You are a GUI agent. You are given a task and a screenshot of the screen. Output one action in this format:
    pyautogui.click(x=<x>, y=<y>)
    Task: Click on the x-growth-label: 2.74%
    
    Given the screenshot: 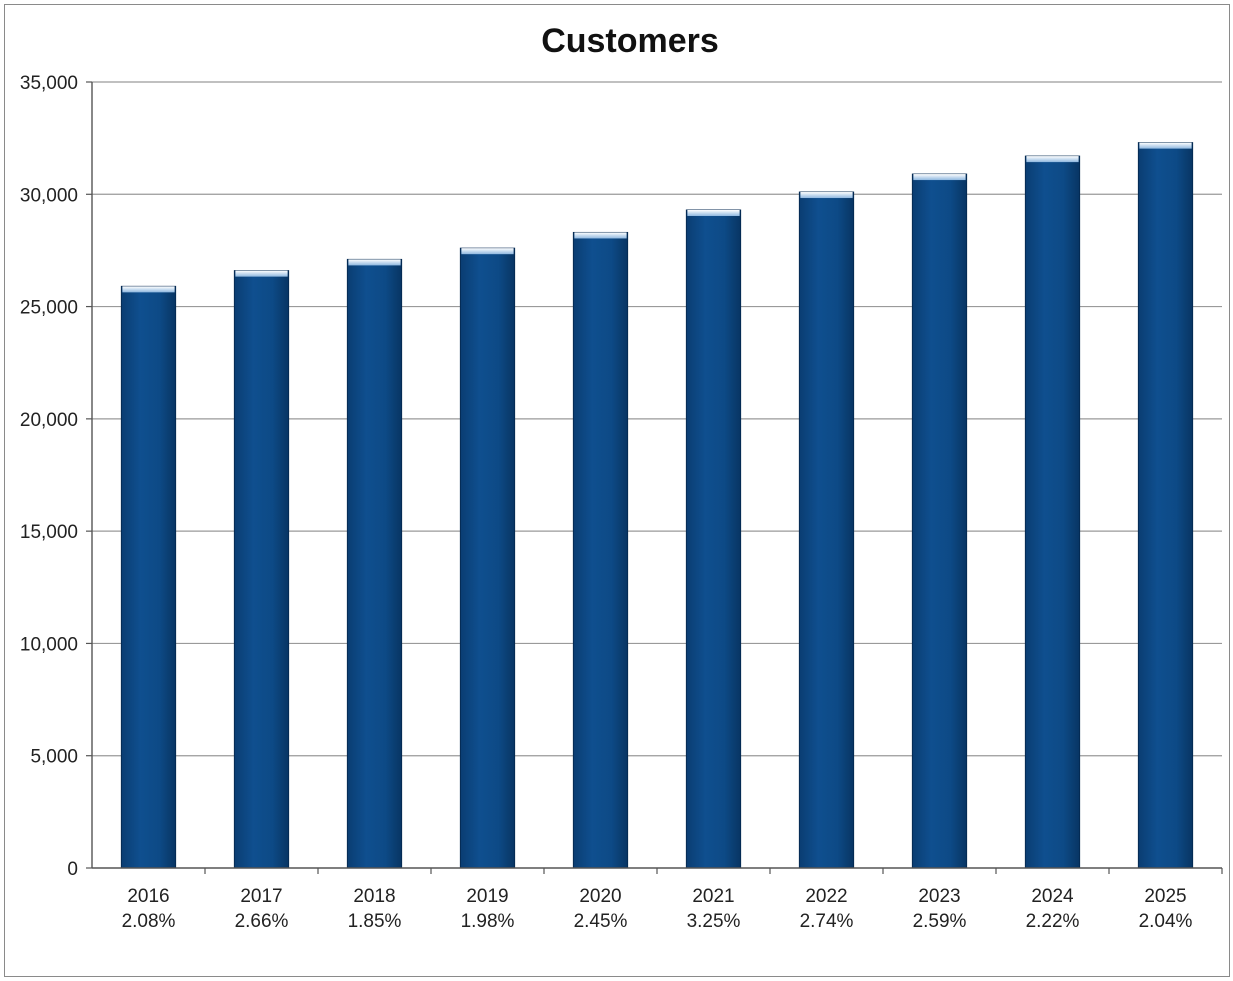 What is the action you would take?
    pyautogui.click(x=827, y=921)
    